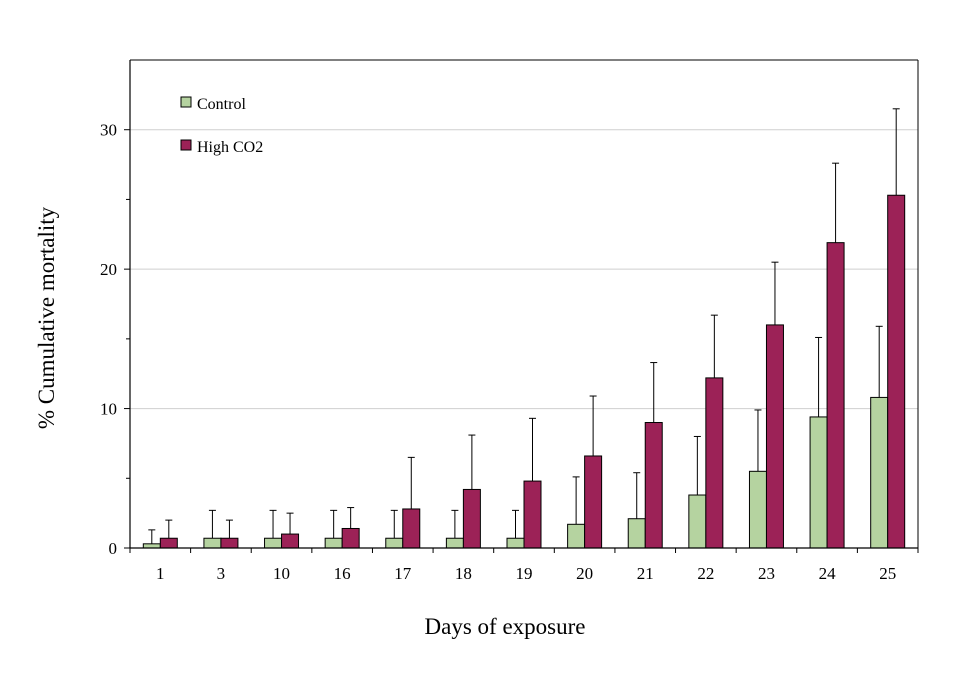  What do you see at coordinates (584, 573) in the screenshot?
I see `x-tick-label: 20` at bounding box center [584, 573].